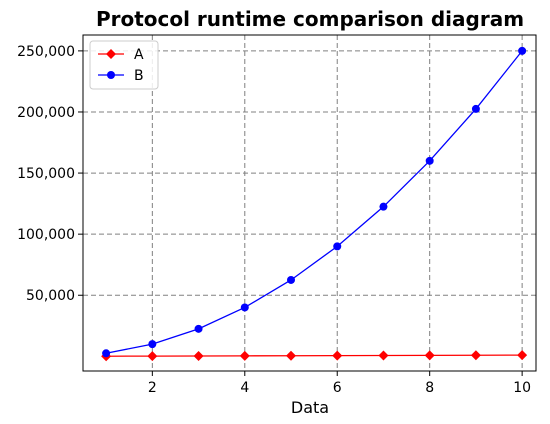  Describe the element at coordinates (152, 388) in the screenshot. I see `x-tick-label: 2` at that location.